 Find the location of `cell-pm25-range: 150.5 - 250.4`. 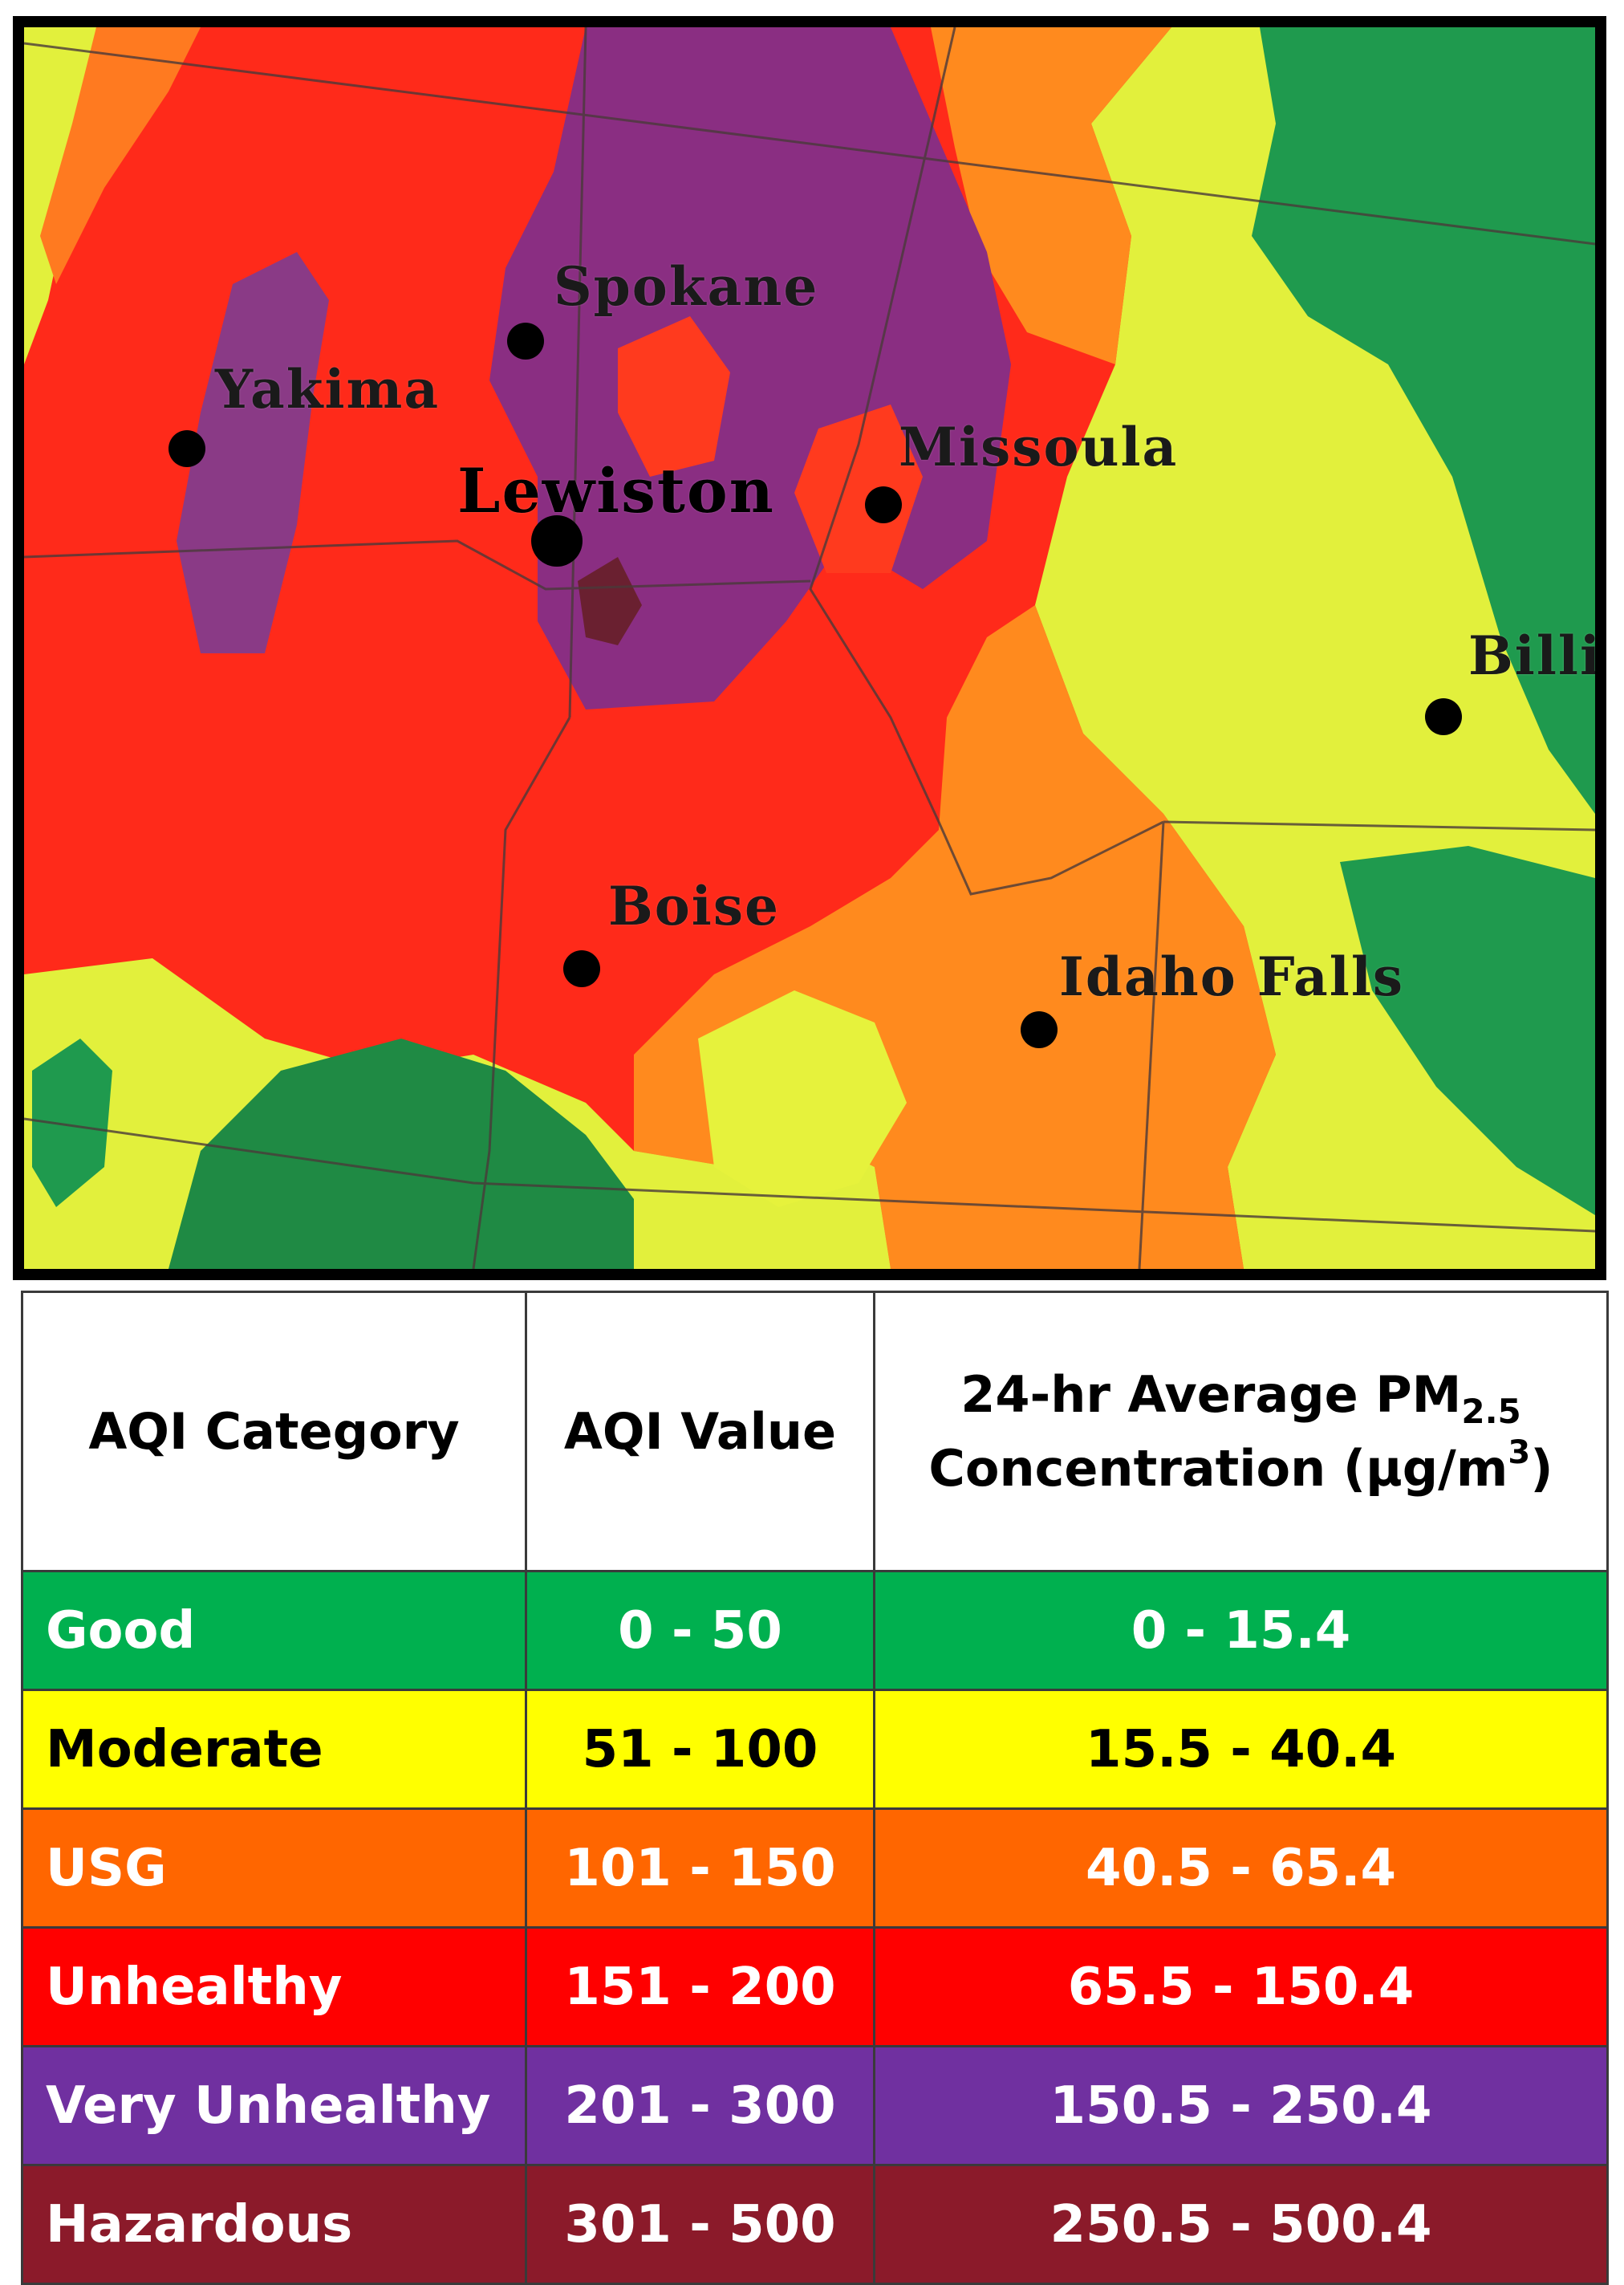

cell-pm25-range: 150.5 - 250.4 is located at coordinates (1241, 2105).